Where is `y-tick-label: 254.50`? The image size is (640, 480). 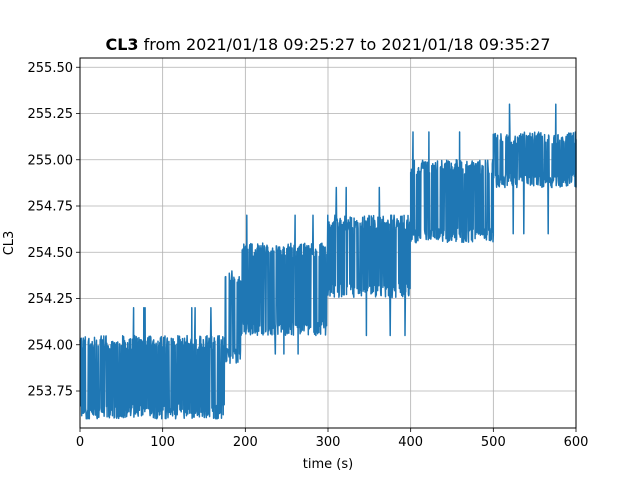
y-tick-label: 254.50 is located at coordinates (51, 253).